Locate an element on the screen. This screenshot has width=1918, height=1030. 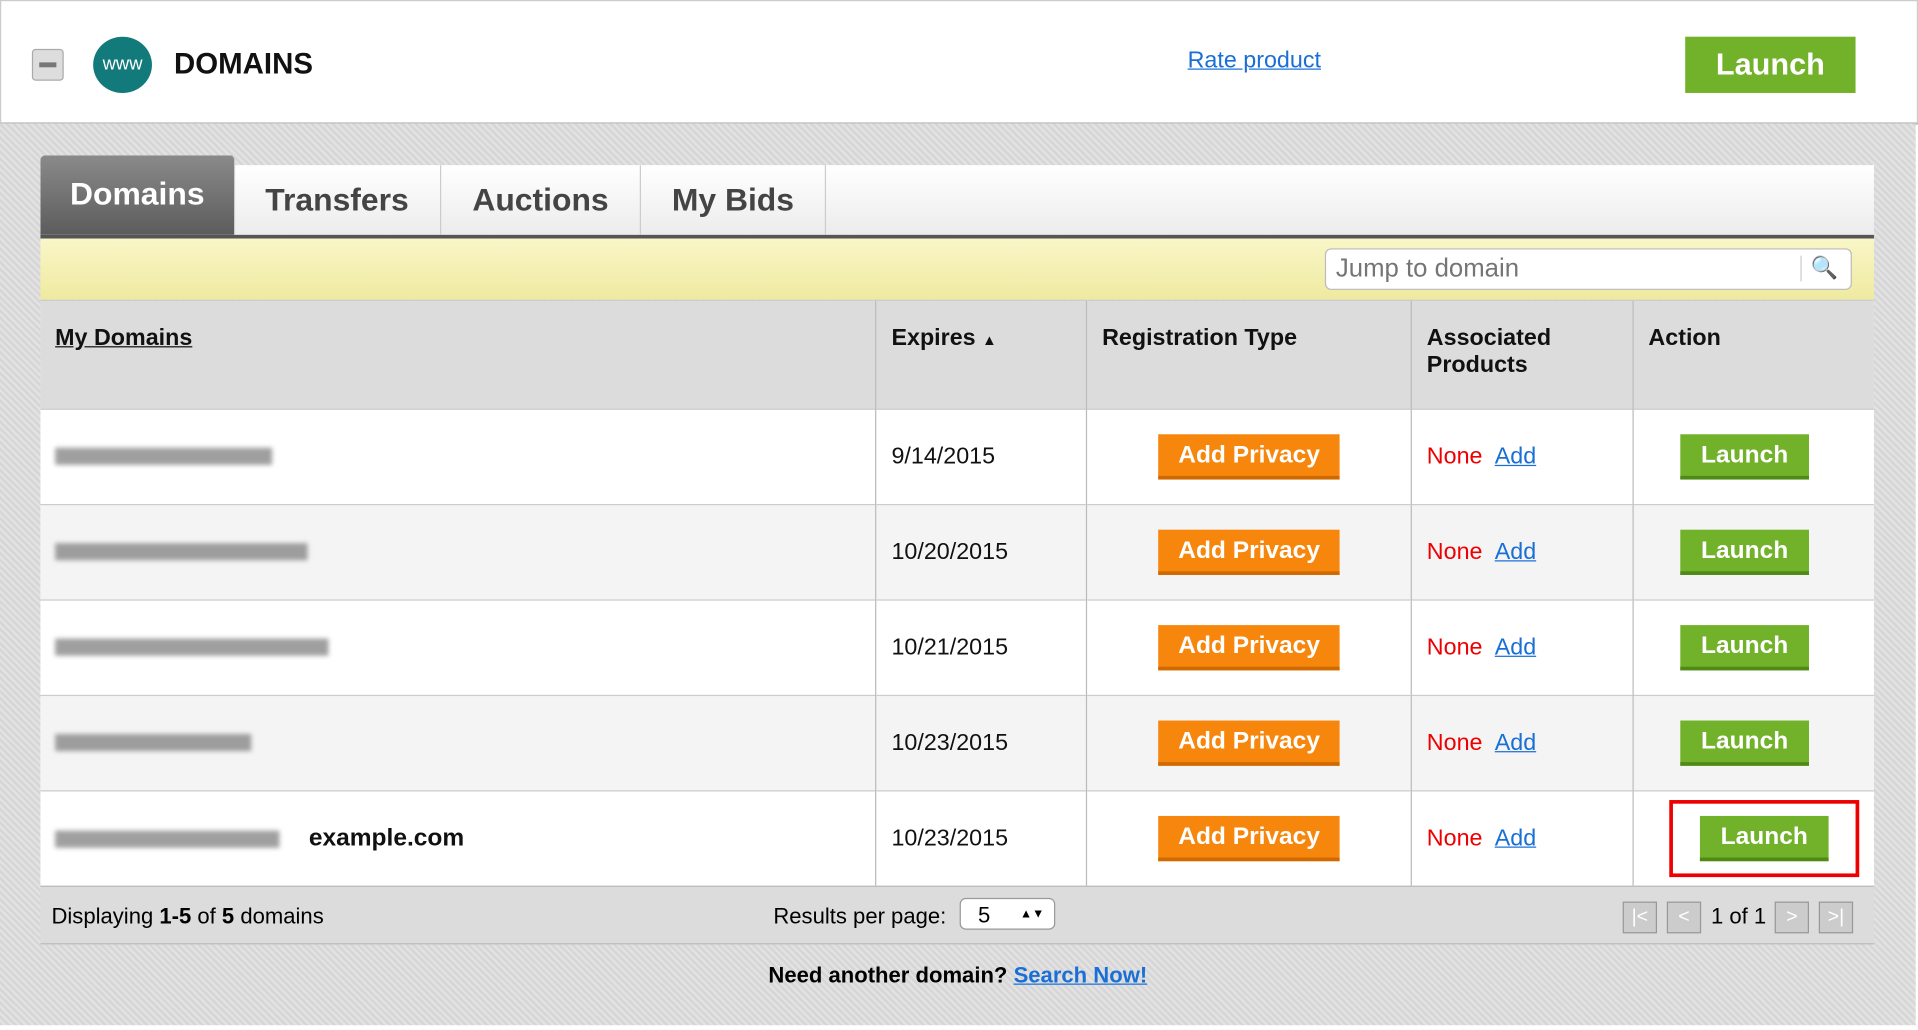
expires-date: 10/21/2015 is located at coordinates (982, 647).